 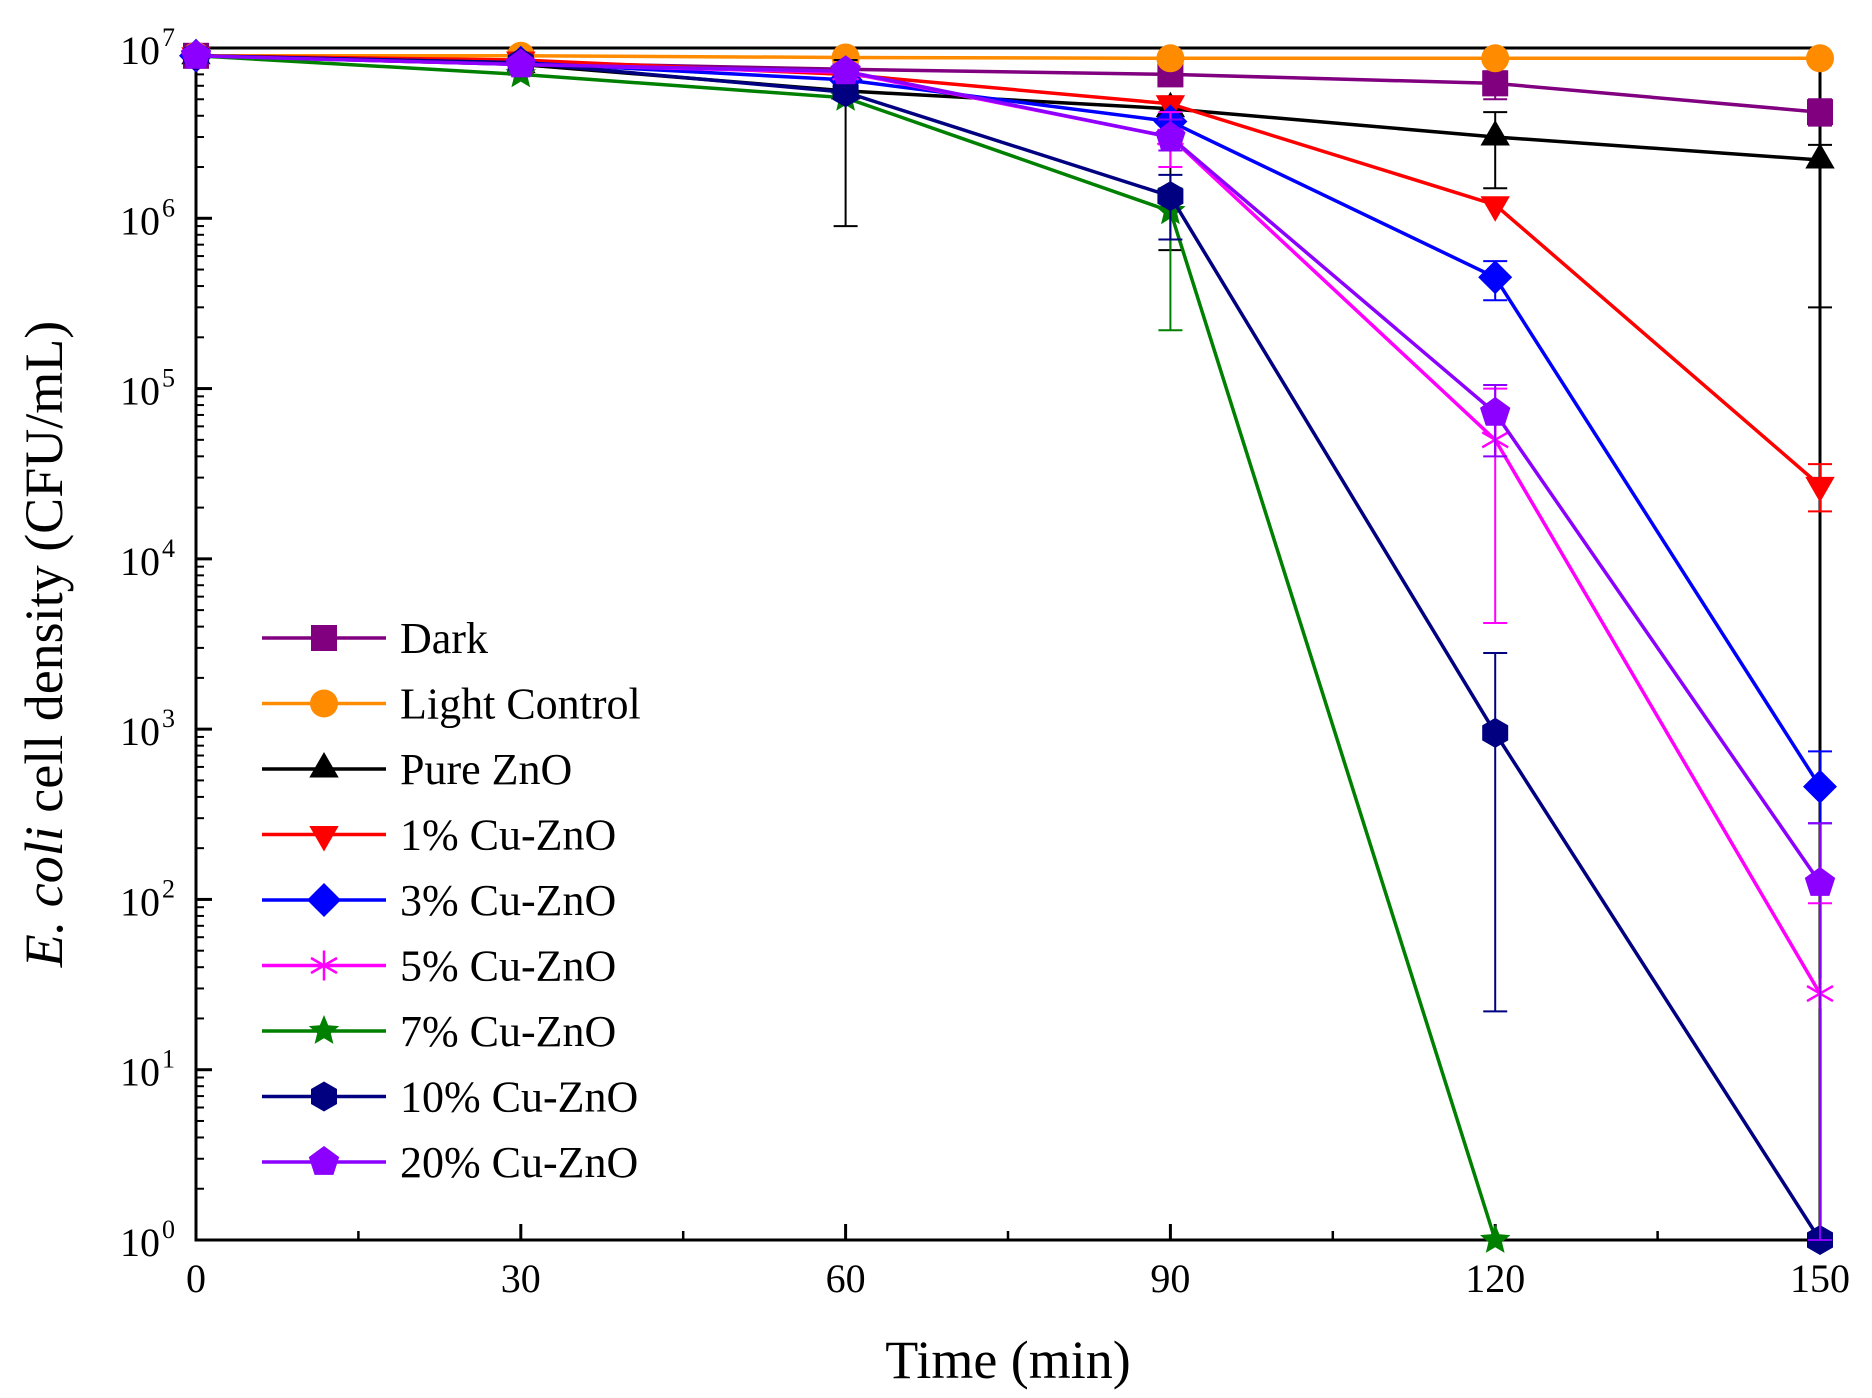 I want to click on x-tick-label: 150, so click(x=1820, y=1278).